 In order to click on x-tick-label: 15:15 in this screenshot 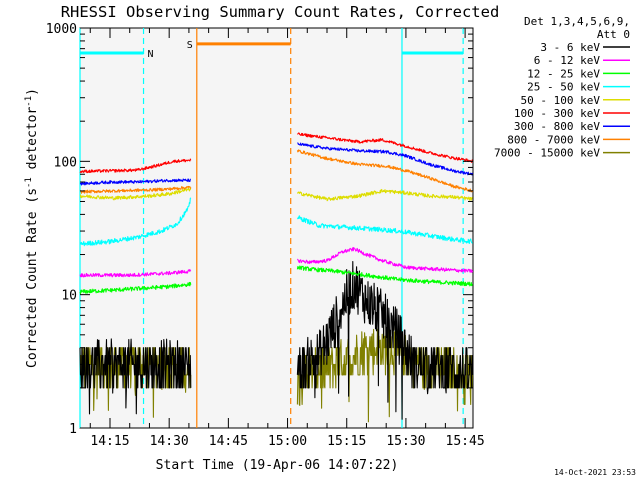, I will do `click(346, 441)`.